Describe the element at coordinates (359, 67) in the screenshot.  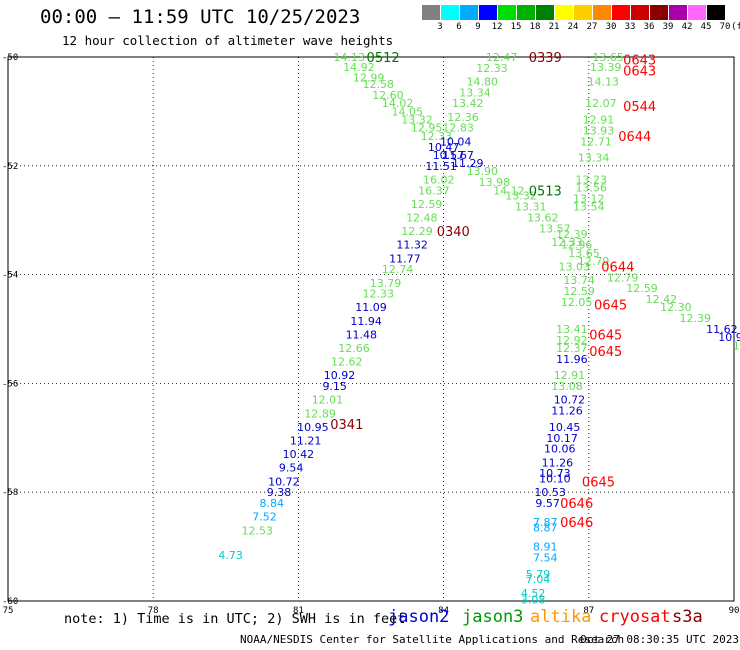
I see `wave-height-value: 14.92` at that location.